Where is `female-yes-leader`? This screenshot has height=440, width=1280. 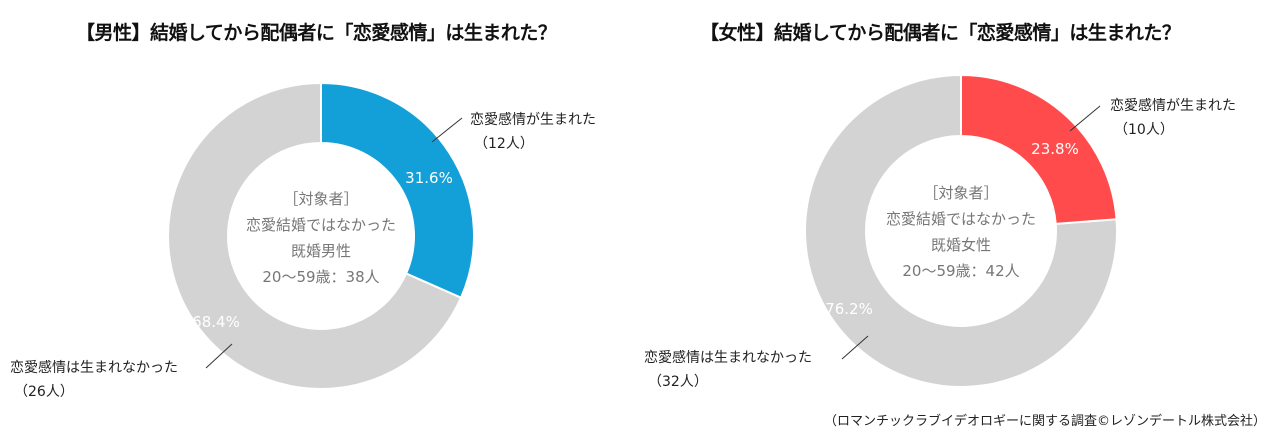 female-yes-leader is located at coordinates (1085, 118).